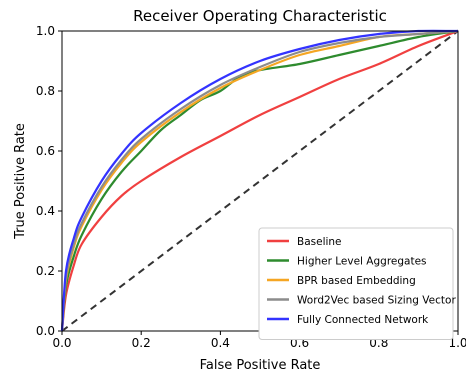  What do you see at coordinates (260, 365) in the screenshot?
I see `x-axis-label: False Positive Rate` at bounding box center [260, 365].